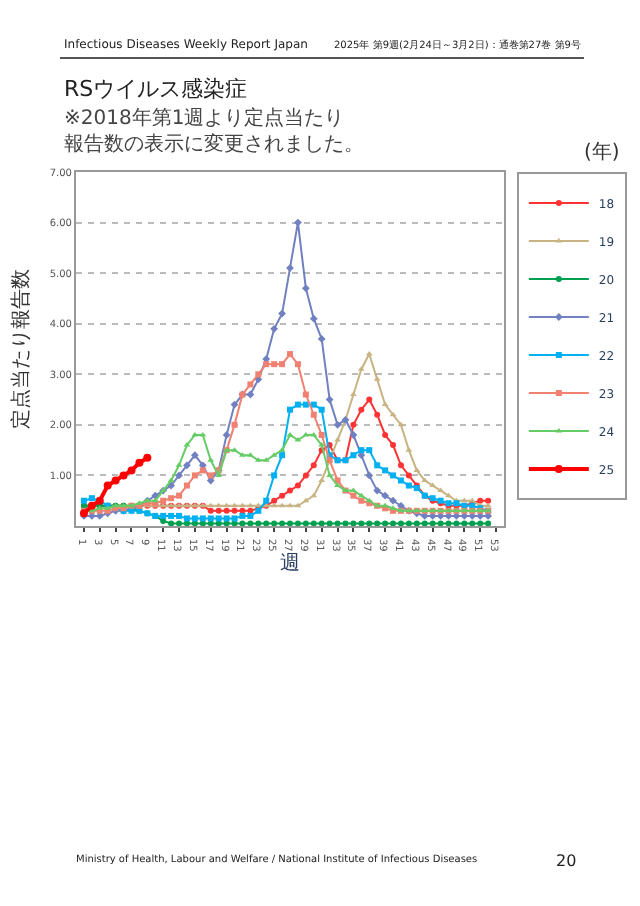  What do you see at coordinates (156, 89) in the screenshot?
I see `chart-title: RSウイルス感染症` at bounding box center [156, 89].